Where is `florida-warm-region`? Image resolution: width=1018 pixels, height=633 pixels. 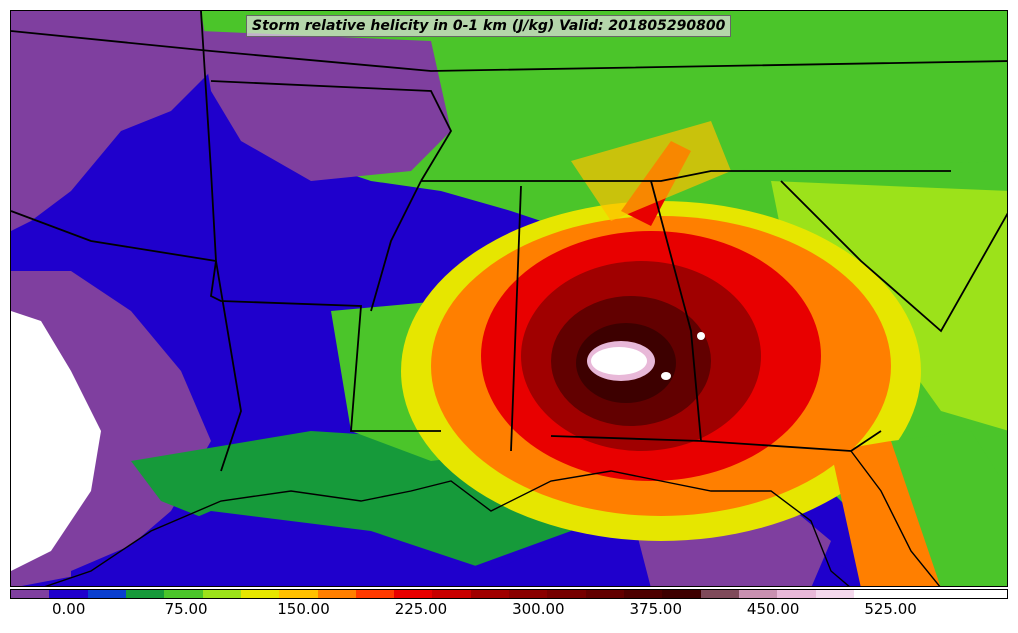 florida-warm-region is located at coordinates (886, 513).